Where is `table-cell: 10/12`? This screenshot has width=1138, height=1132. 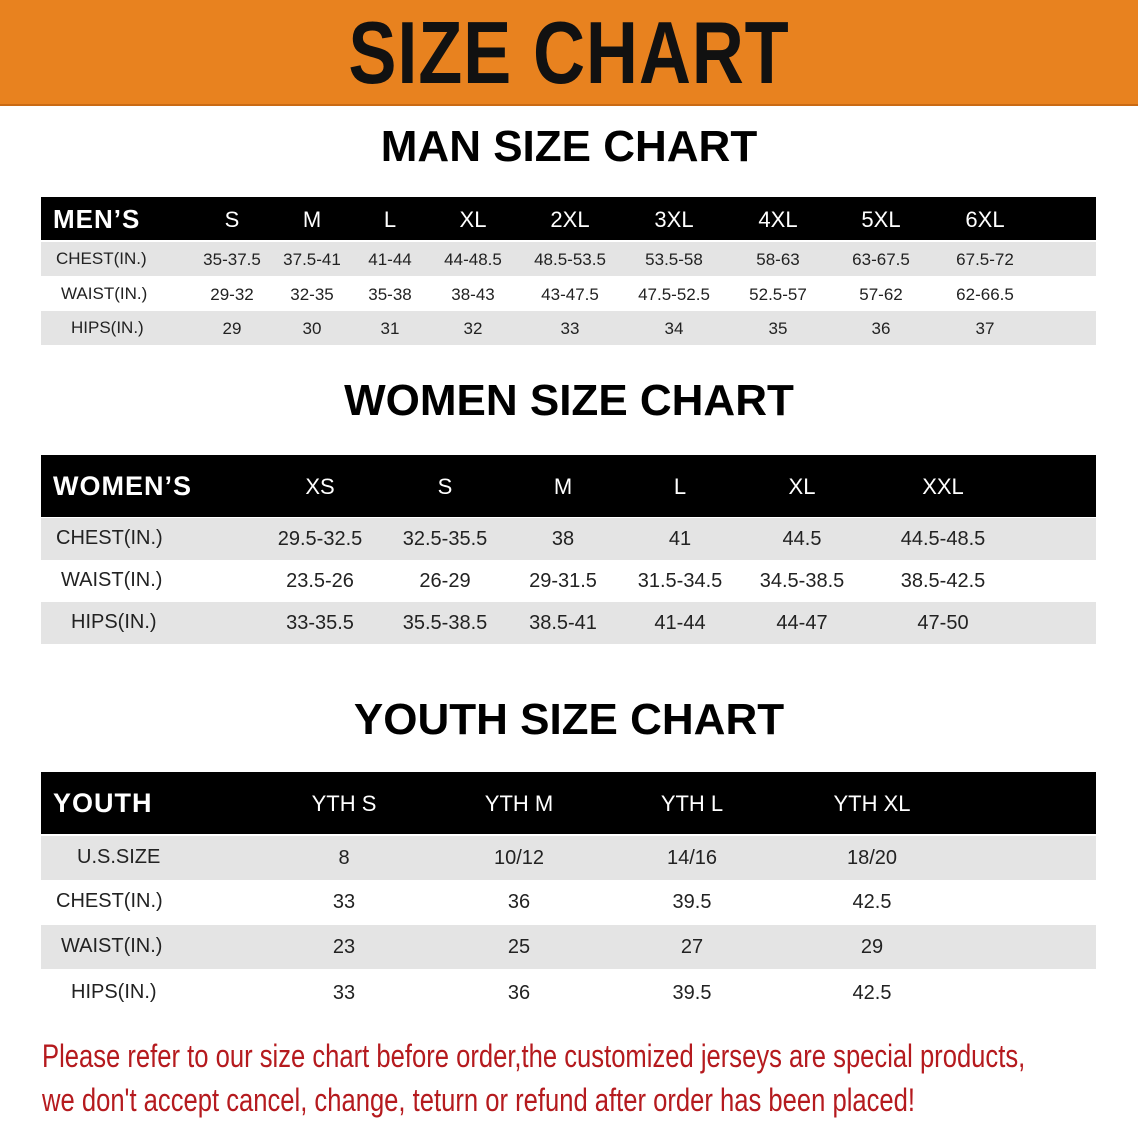
table-cell: 10/12 is located at coordinates (519, 858).